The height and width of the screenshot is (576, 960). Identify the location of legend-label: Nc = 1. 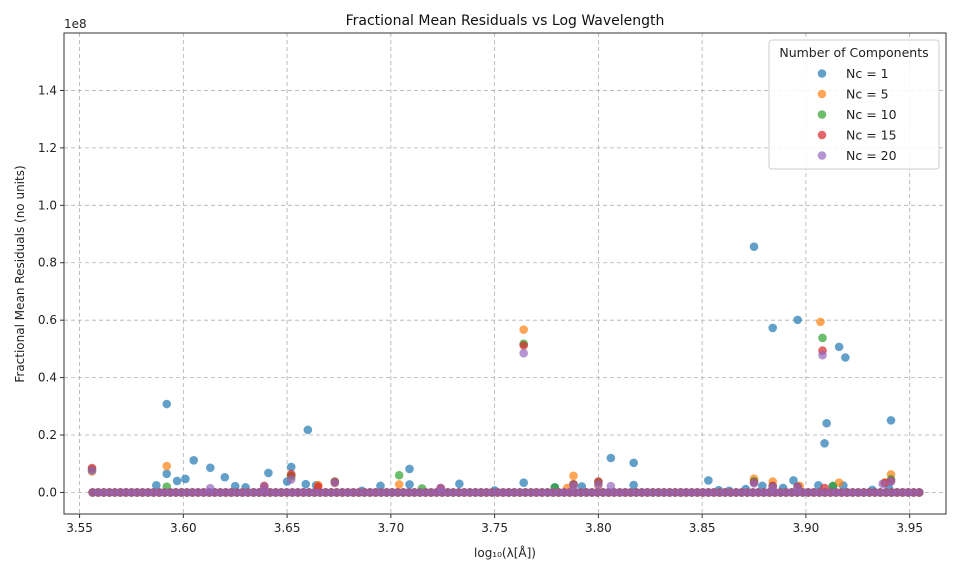
(867, 73).